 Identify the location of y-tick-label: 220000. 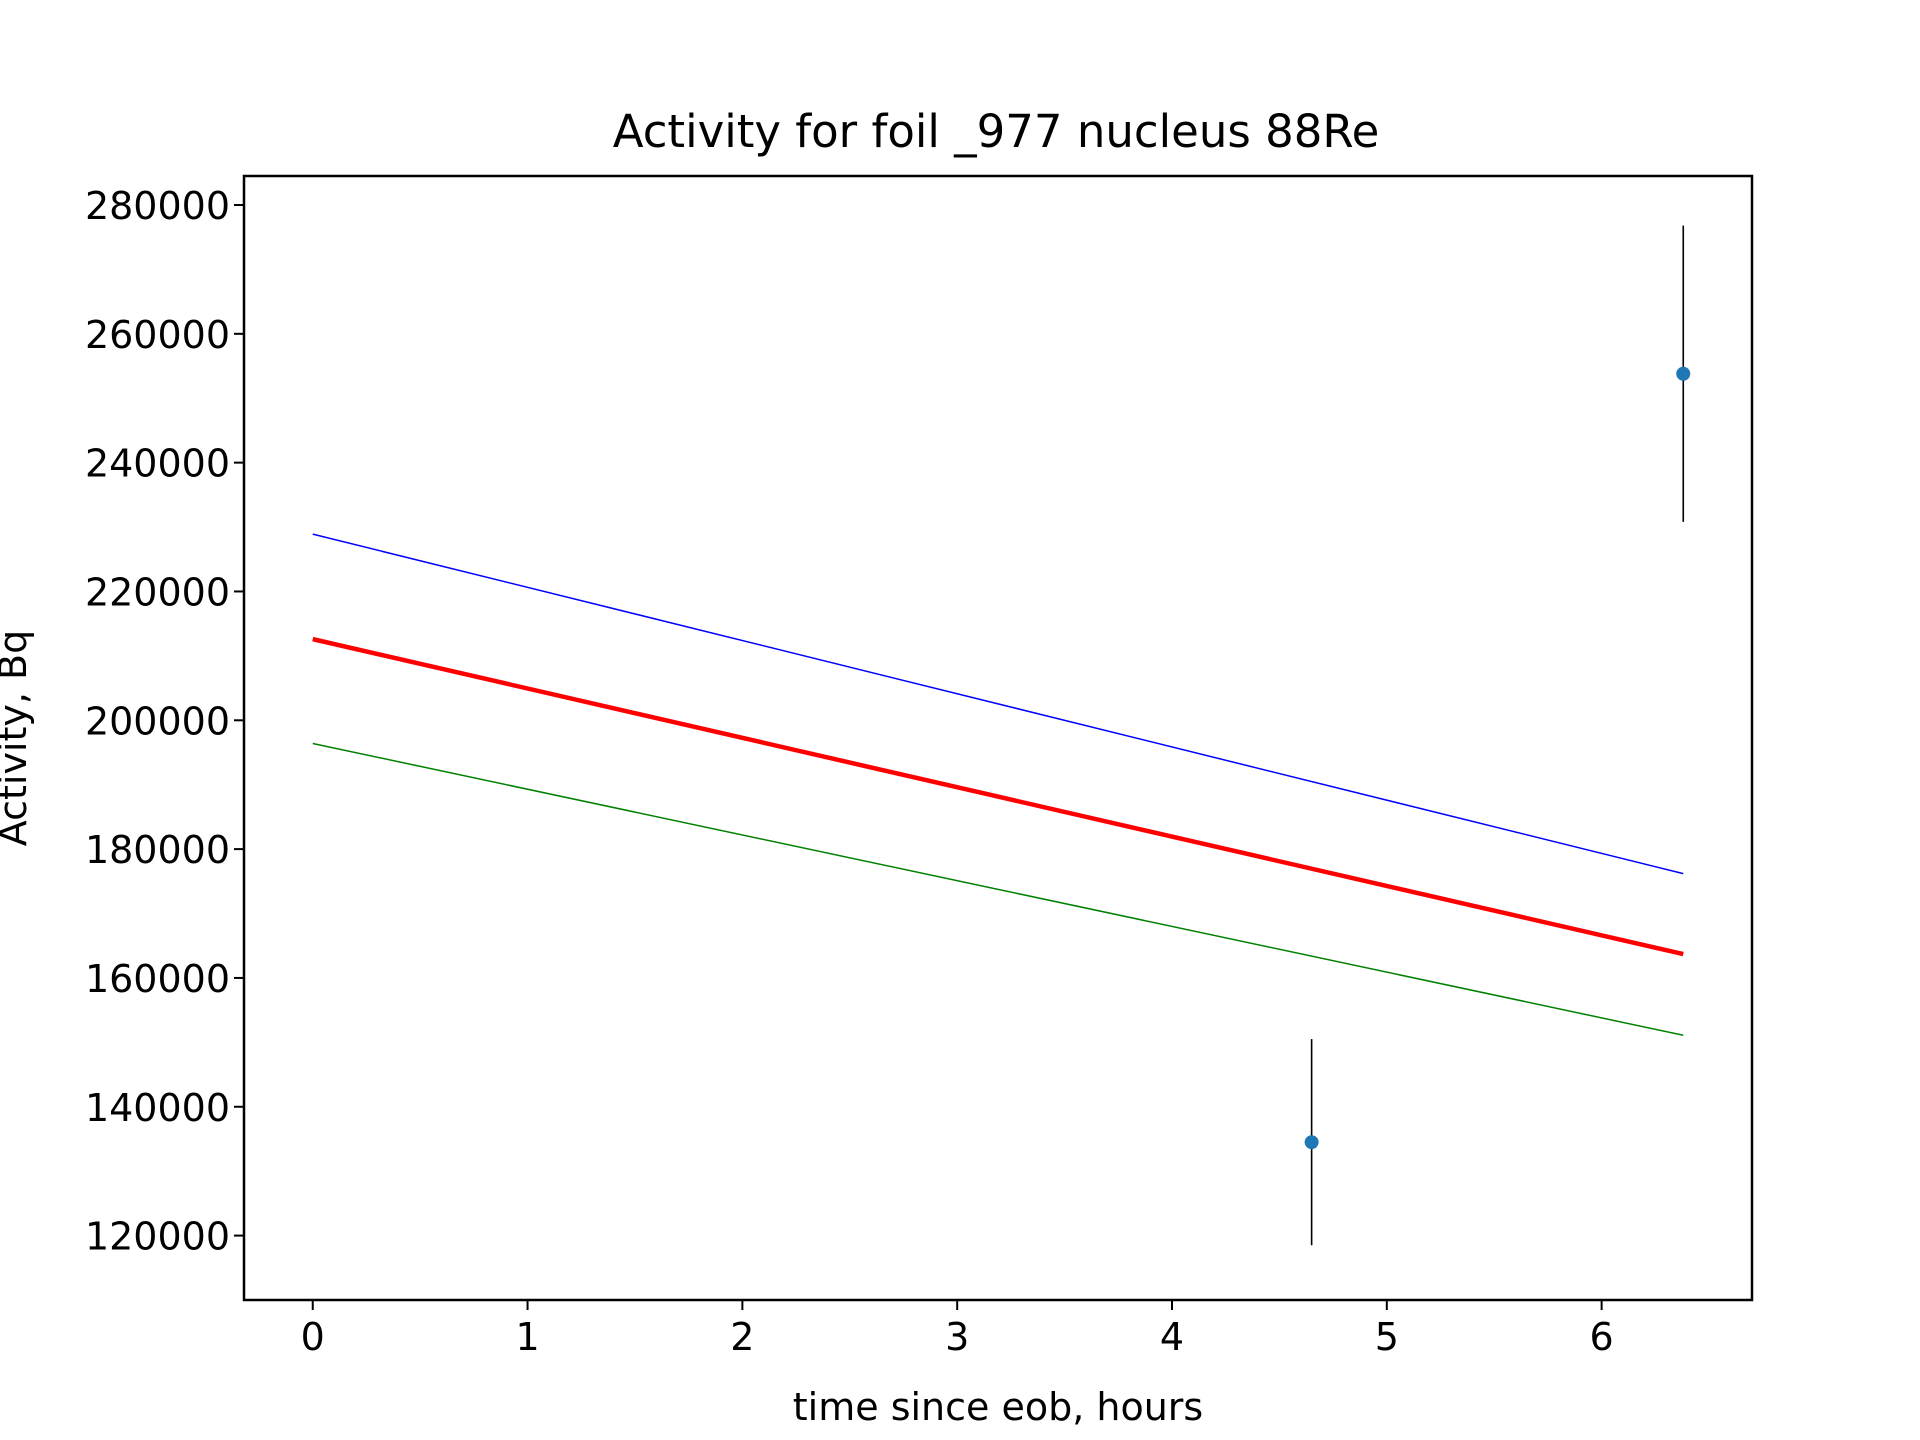
(157, 592).